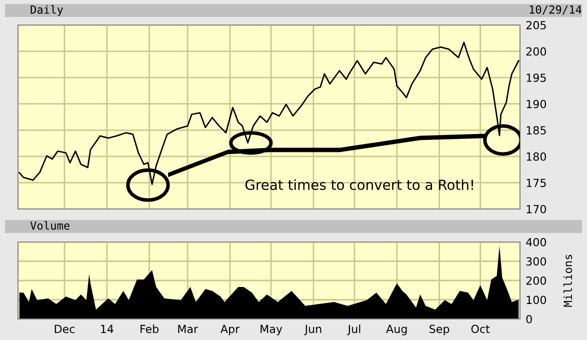 The width and height of the screenshot is (587, 340). What do you see at coordinates (47, 10) in the screenshot?
I see `chart-title: Daily` at bounding box center [47, 10].